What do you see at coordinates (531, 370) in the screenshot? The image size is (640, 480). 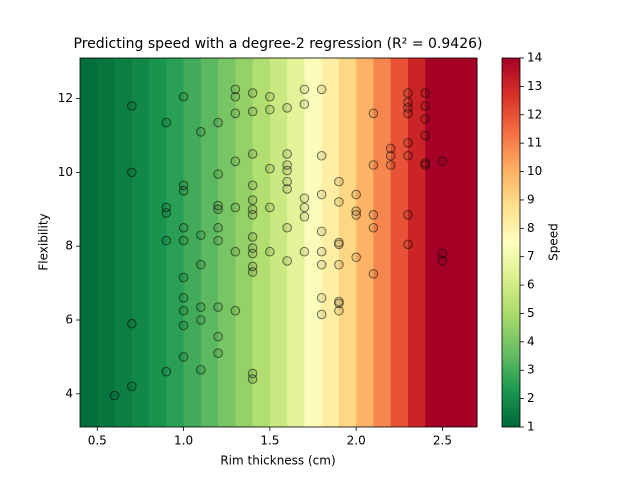 I see `colorbar-tick-label: 3` at bounding box center [531, 370].